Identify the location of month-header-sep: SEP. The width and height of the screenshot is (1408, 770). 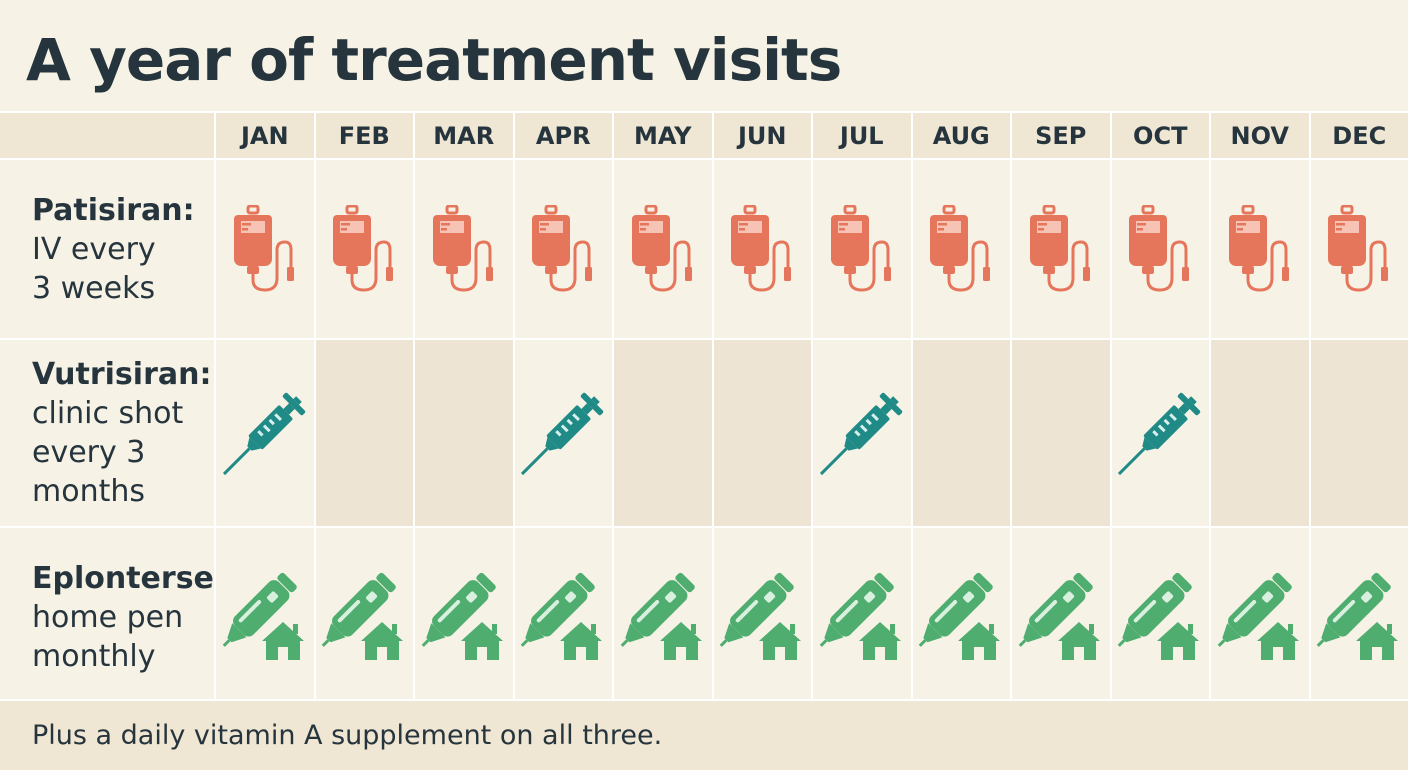
(1061, 135).